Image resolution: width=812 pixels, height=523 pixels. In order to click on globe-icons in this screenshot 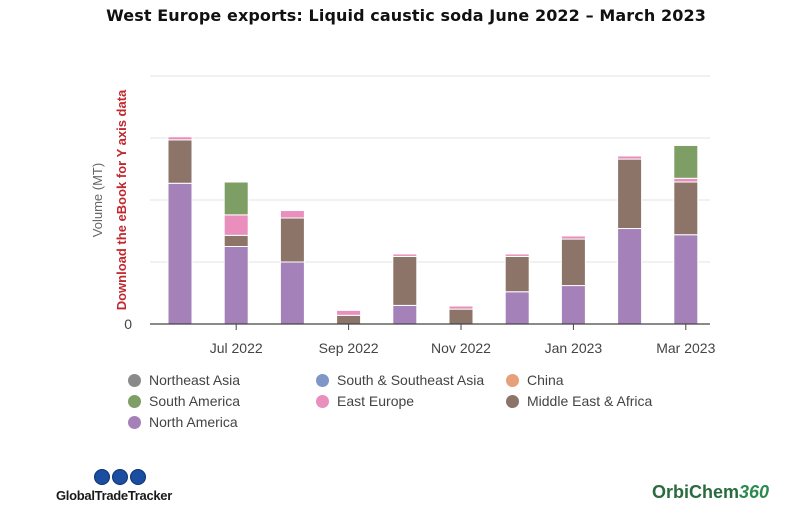, I will do `click(145, 477)`.